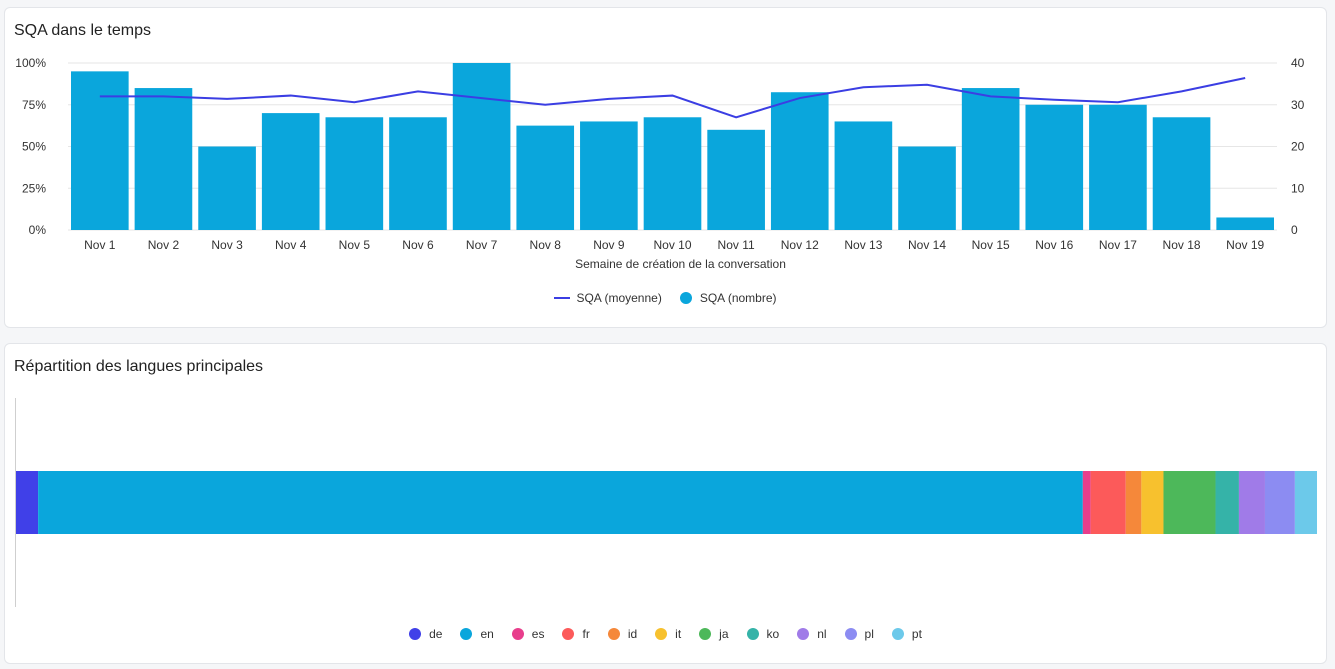 This screenshot has width=1335, height=669. Describe the element at coordinates (1245, 245) in the screenshot. I see `x-tick-label: Nov 19` at that location.